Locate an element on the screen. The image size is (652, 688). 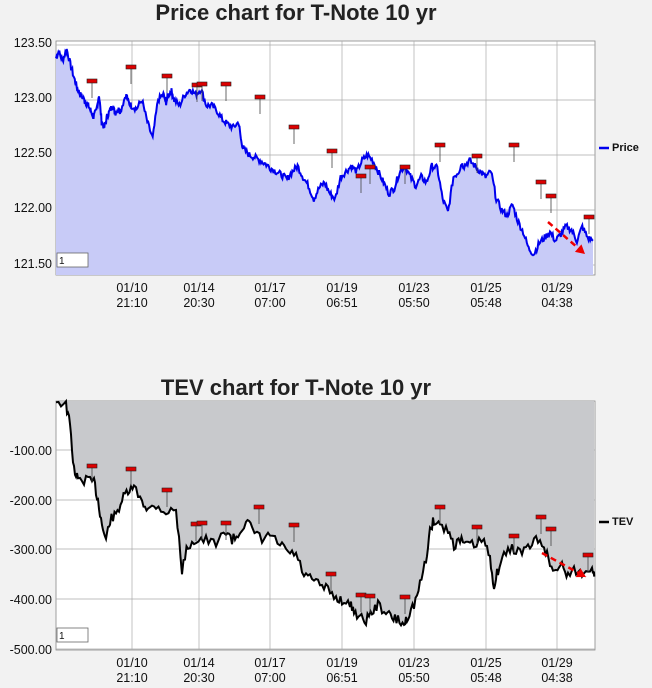
price-ytick-label: 122.50 is located at coordinates (33, 153).